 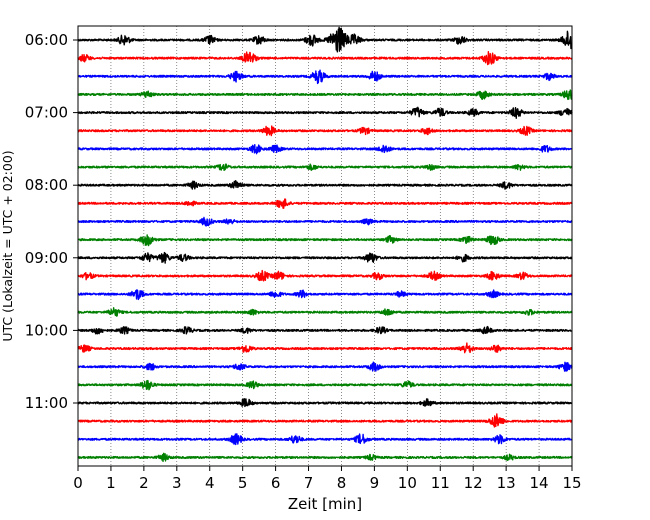 I want to click on x-tick-label: 2, so click(x=144, y=483).